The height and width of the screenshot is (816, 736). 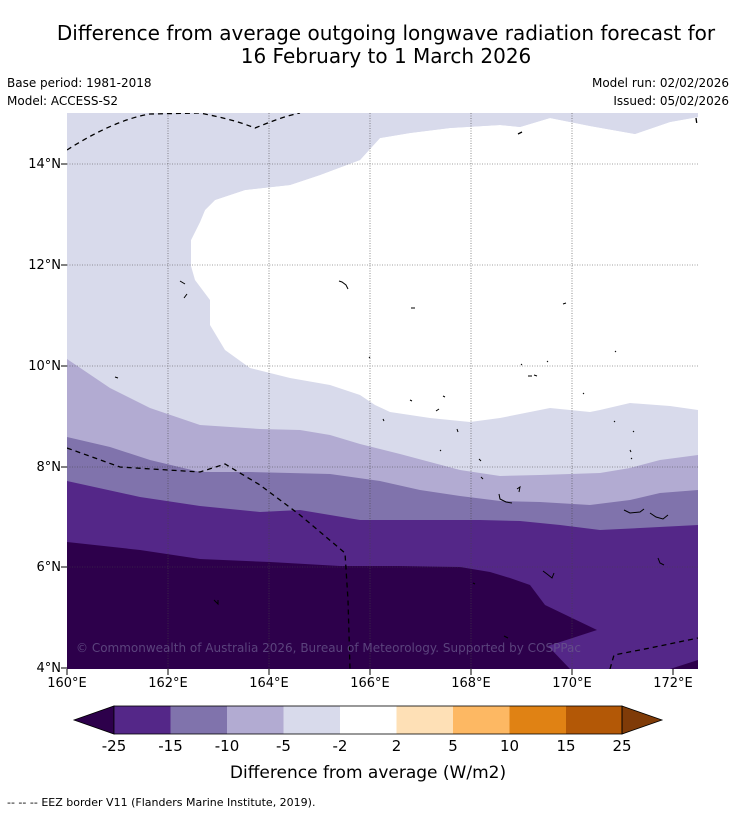 What do you see at coordinates (227, 746) in the screenshot?
I see `legend-tick: -10` at bounding box center [227, 746].